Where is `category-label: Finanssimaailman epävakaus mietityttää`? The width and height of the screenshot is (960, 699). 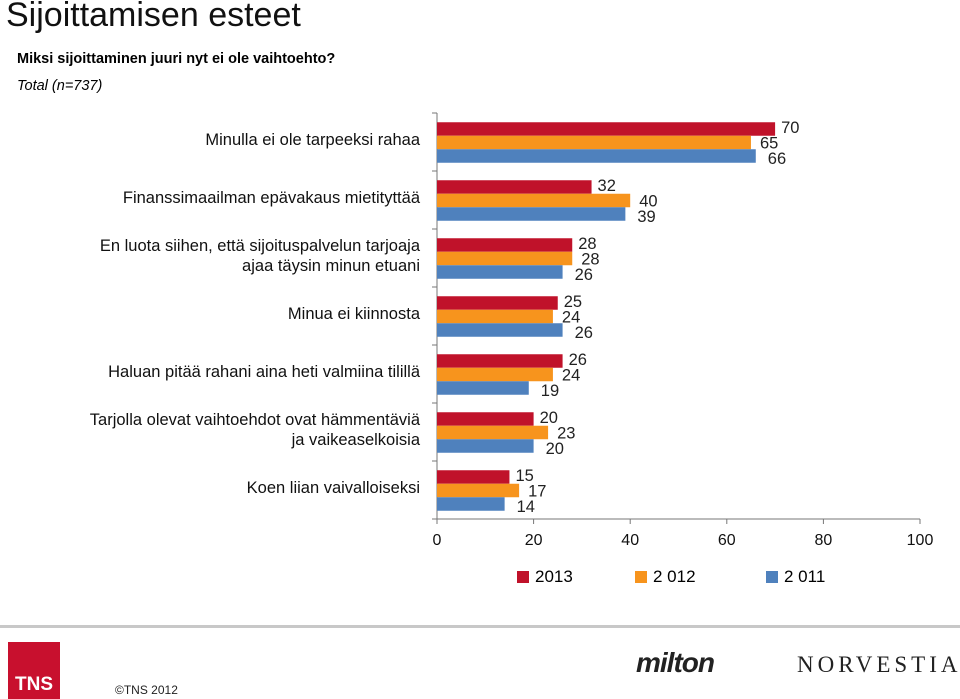 category-label: Finanssimaailman epävakaus mietityttää is located at coordinates (210, 198).